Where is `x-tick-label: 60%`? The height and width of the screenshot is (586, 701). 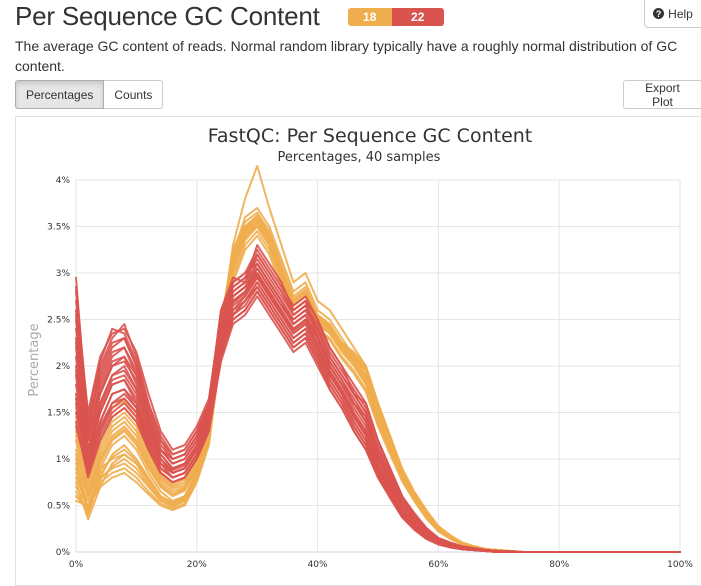 x-tick-label: 60% is located at coordinates (438, 565).